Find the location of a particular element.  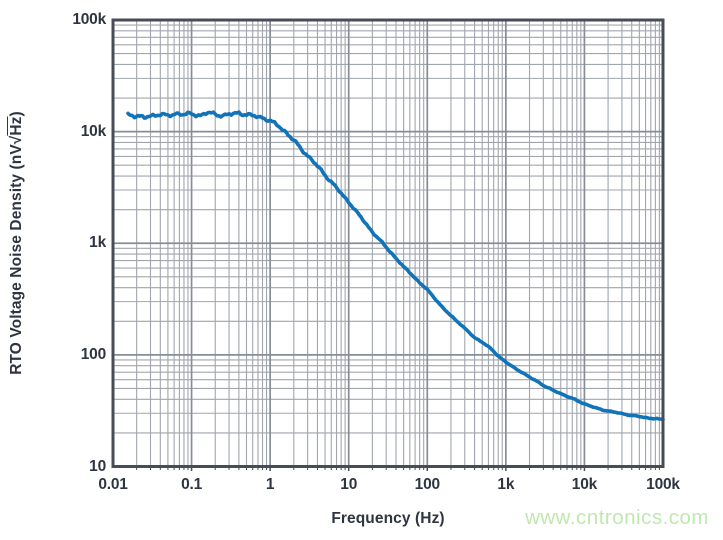

y-axis-title: RTO Voltage Noise Density (nV√Hz) is located at coordinates (17, 243).